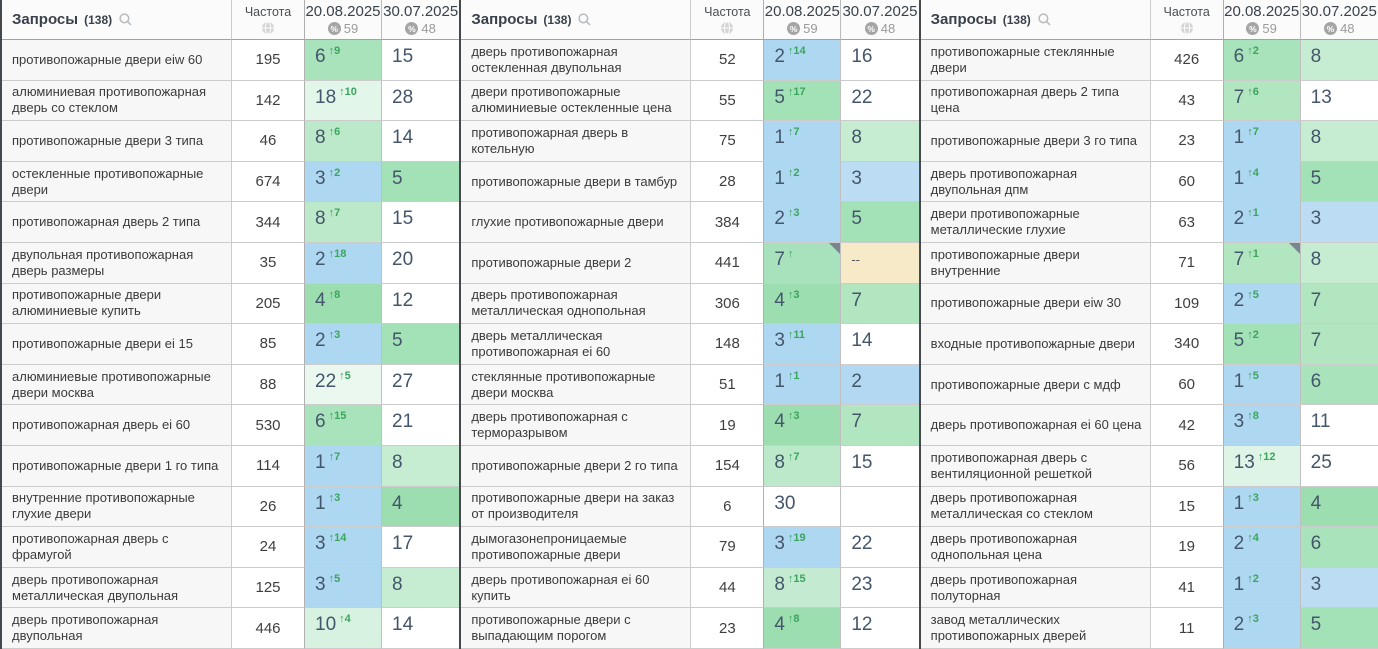 This screenshot has width=1378, height=649. What do you see at coordinates (1339, 20) in the screenshot?
I see `date-column-header-previous: 30.07.2025 % 48` at bounding box center [1339, 20].